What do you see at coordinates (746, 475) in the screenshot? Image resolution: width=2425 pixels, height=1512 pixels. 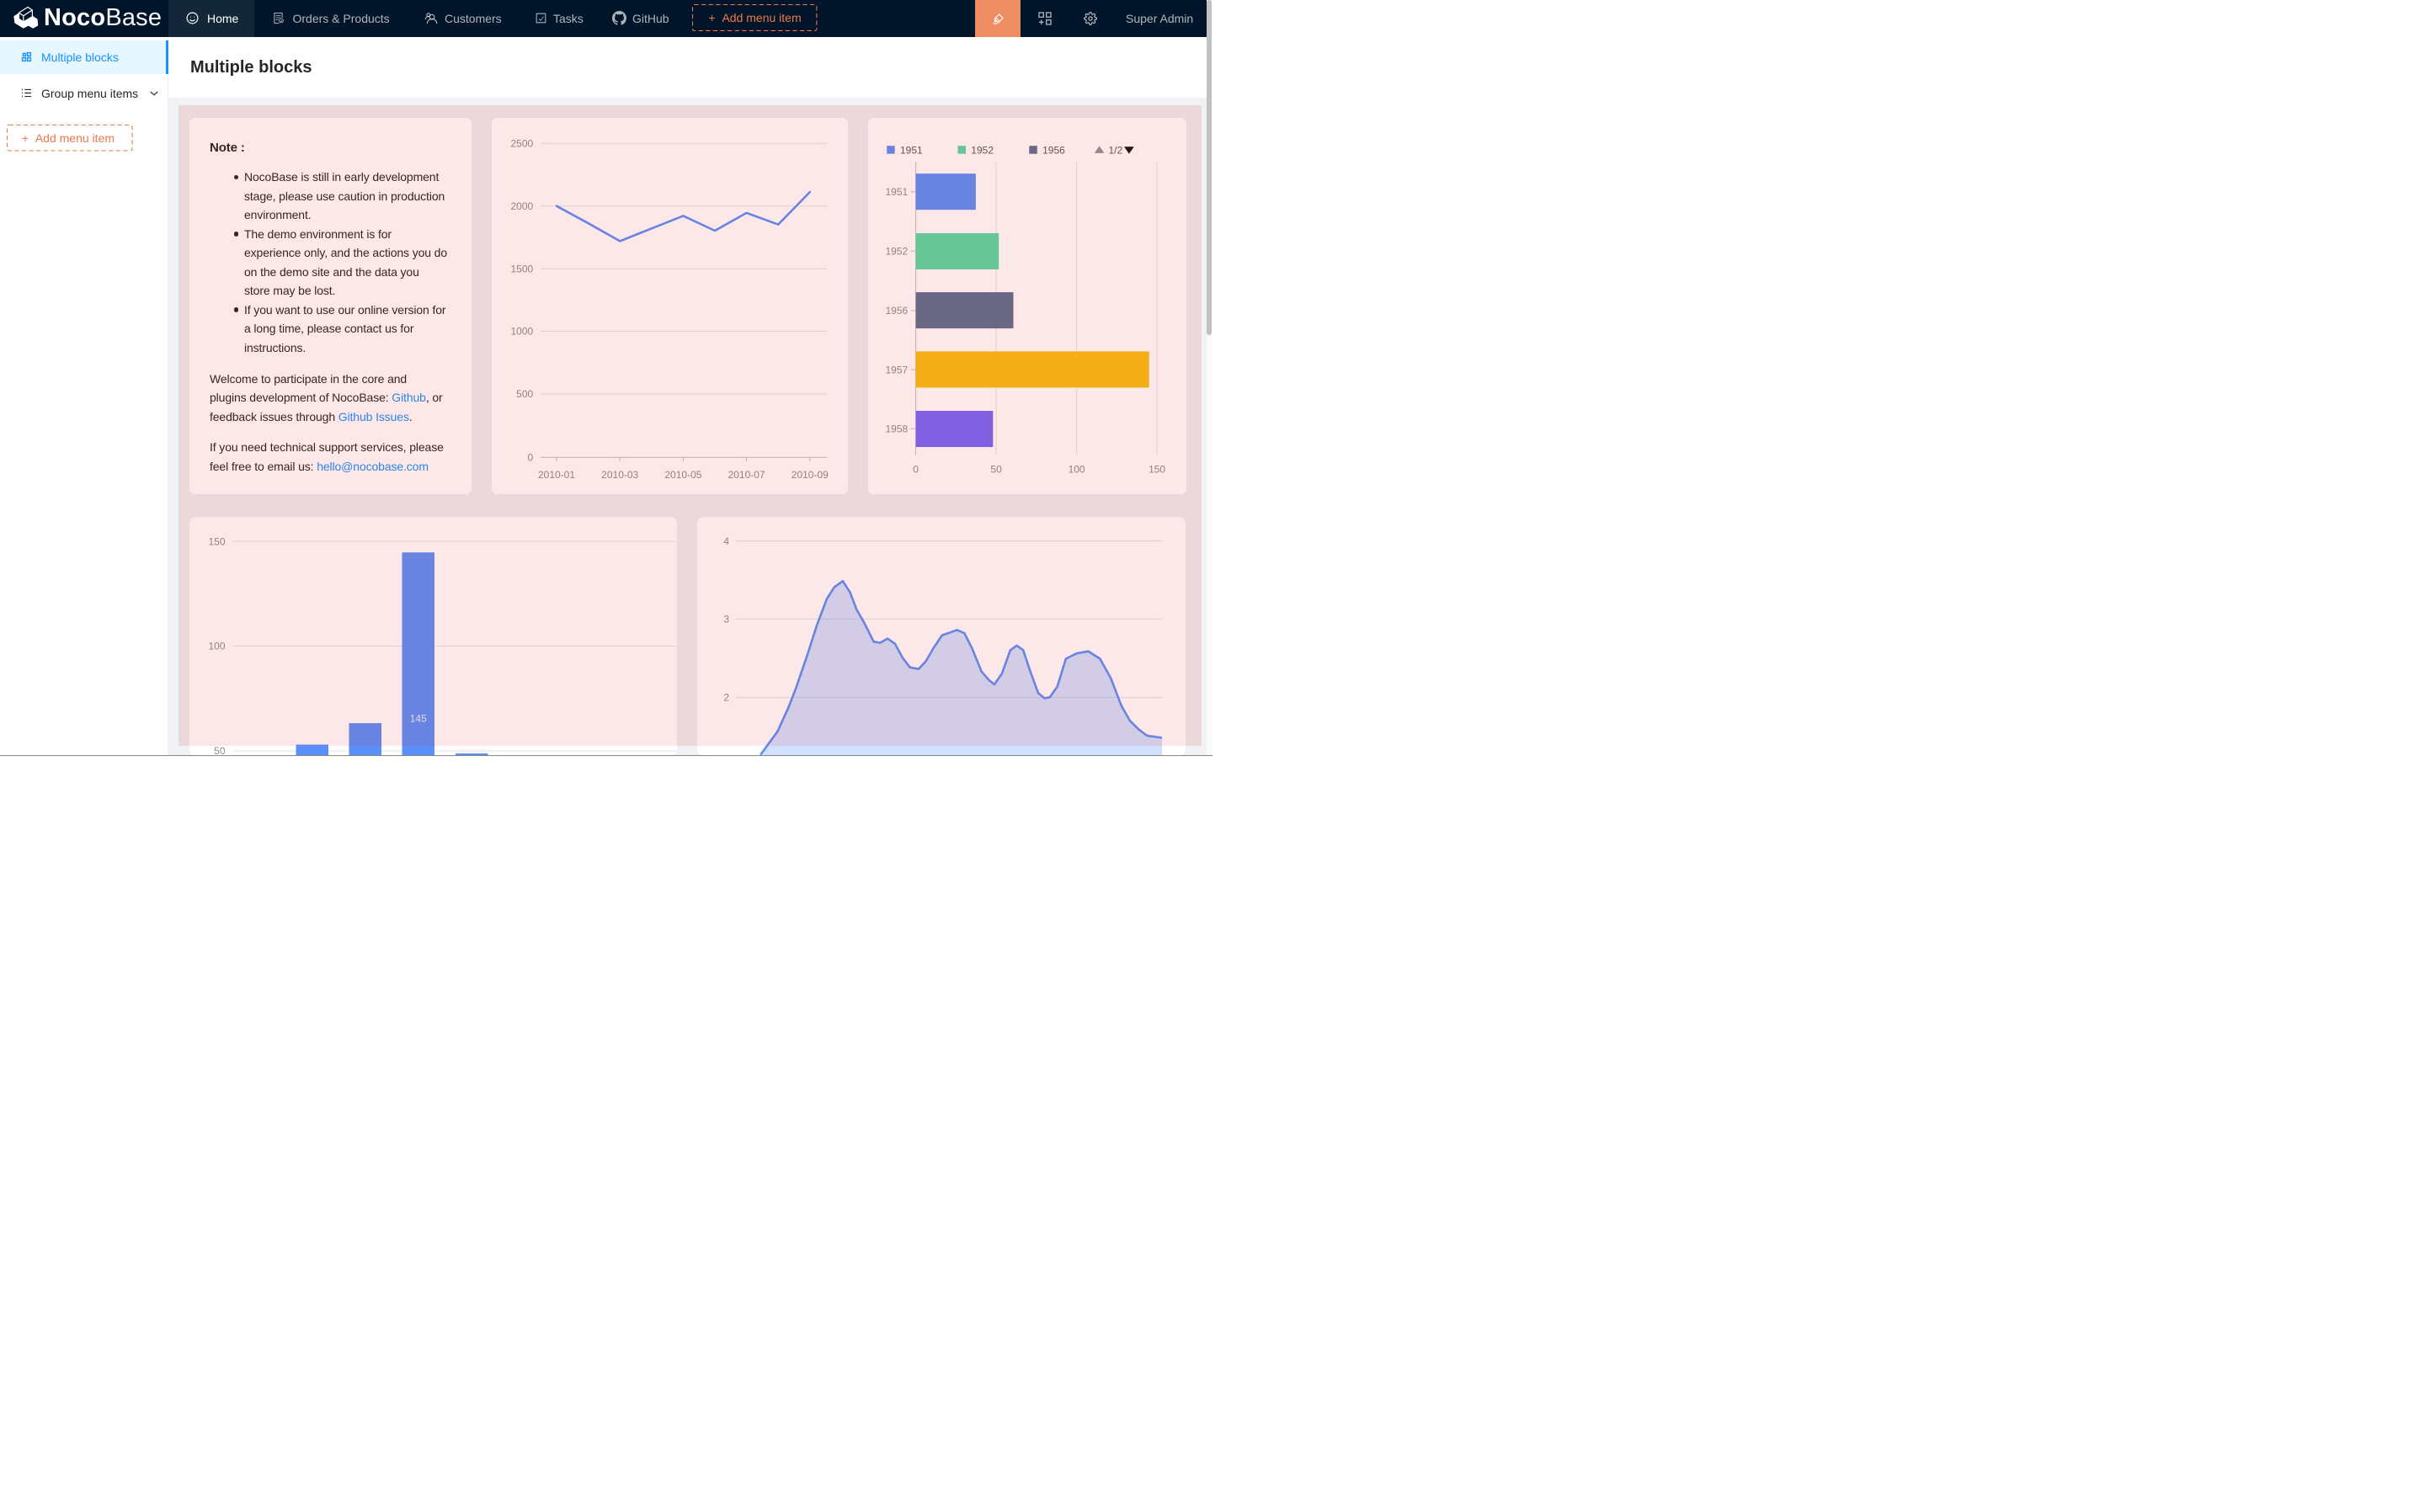 I see `svg-text: 2010-07` at bounding box center [746, 475].